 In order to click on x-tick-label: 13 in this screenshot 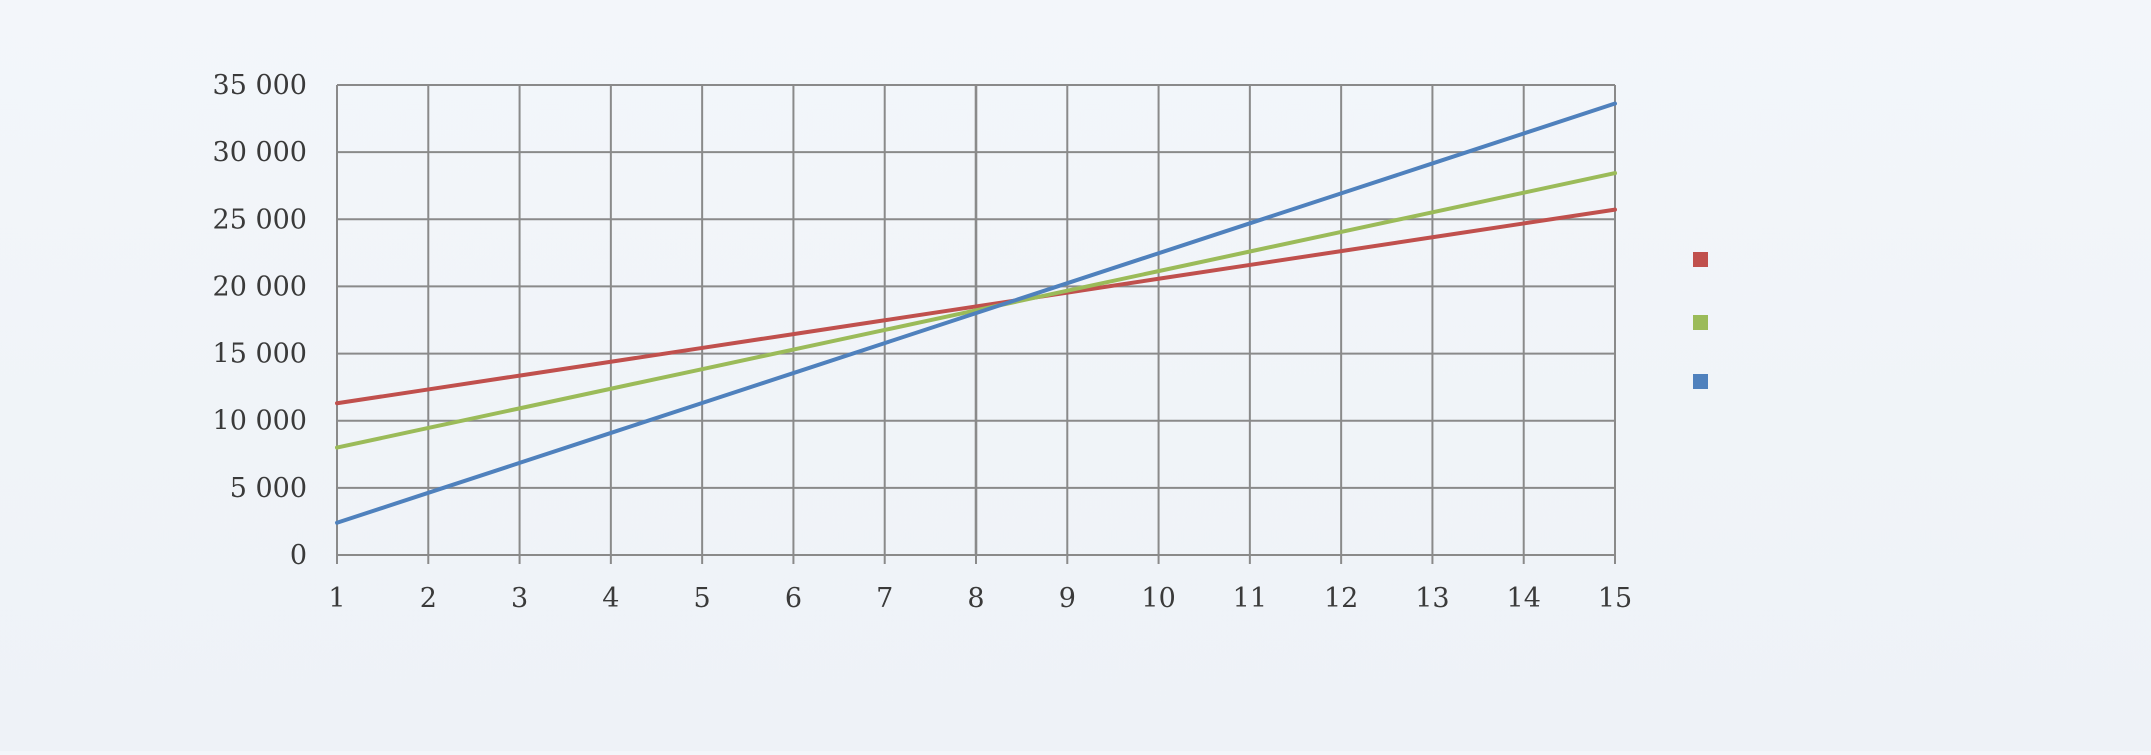, I will do `click(1432, 598)`.